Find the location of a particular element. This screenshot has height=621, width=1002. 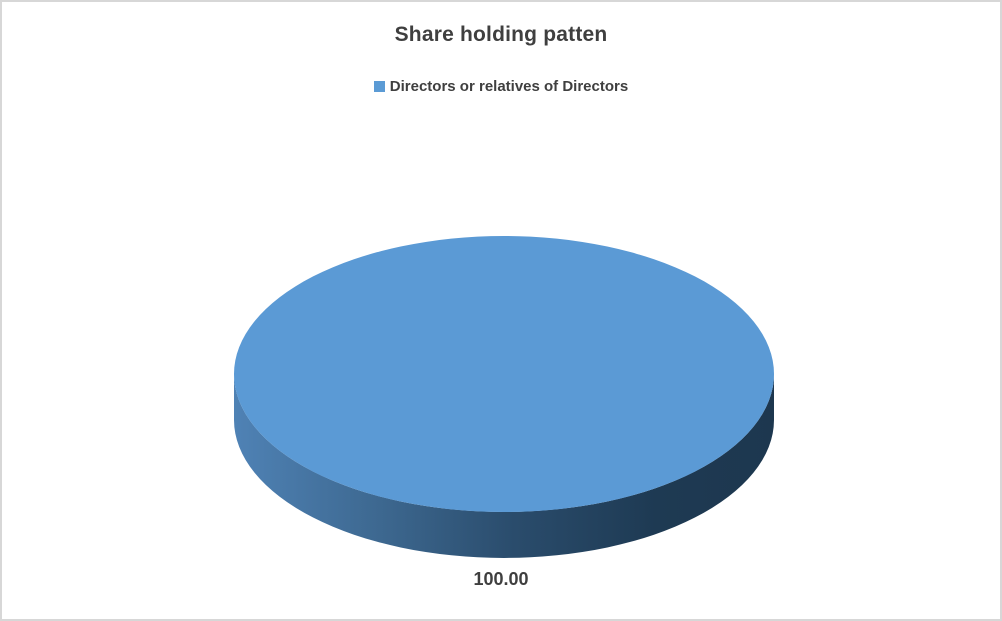

legend-swatch-rect is located at coordinates (379, 86).